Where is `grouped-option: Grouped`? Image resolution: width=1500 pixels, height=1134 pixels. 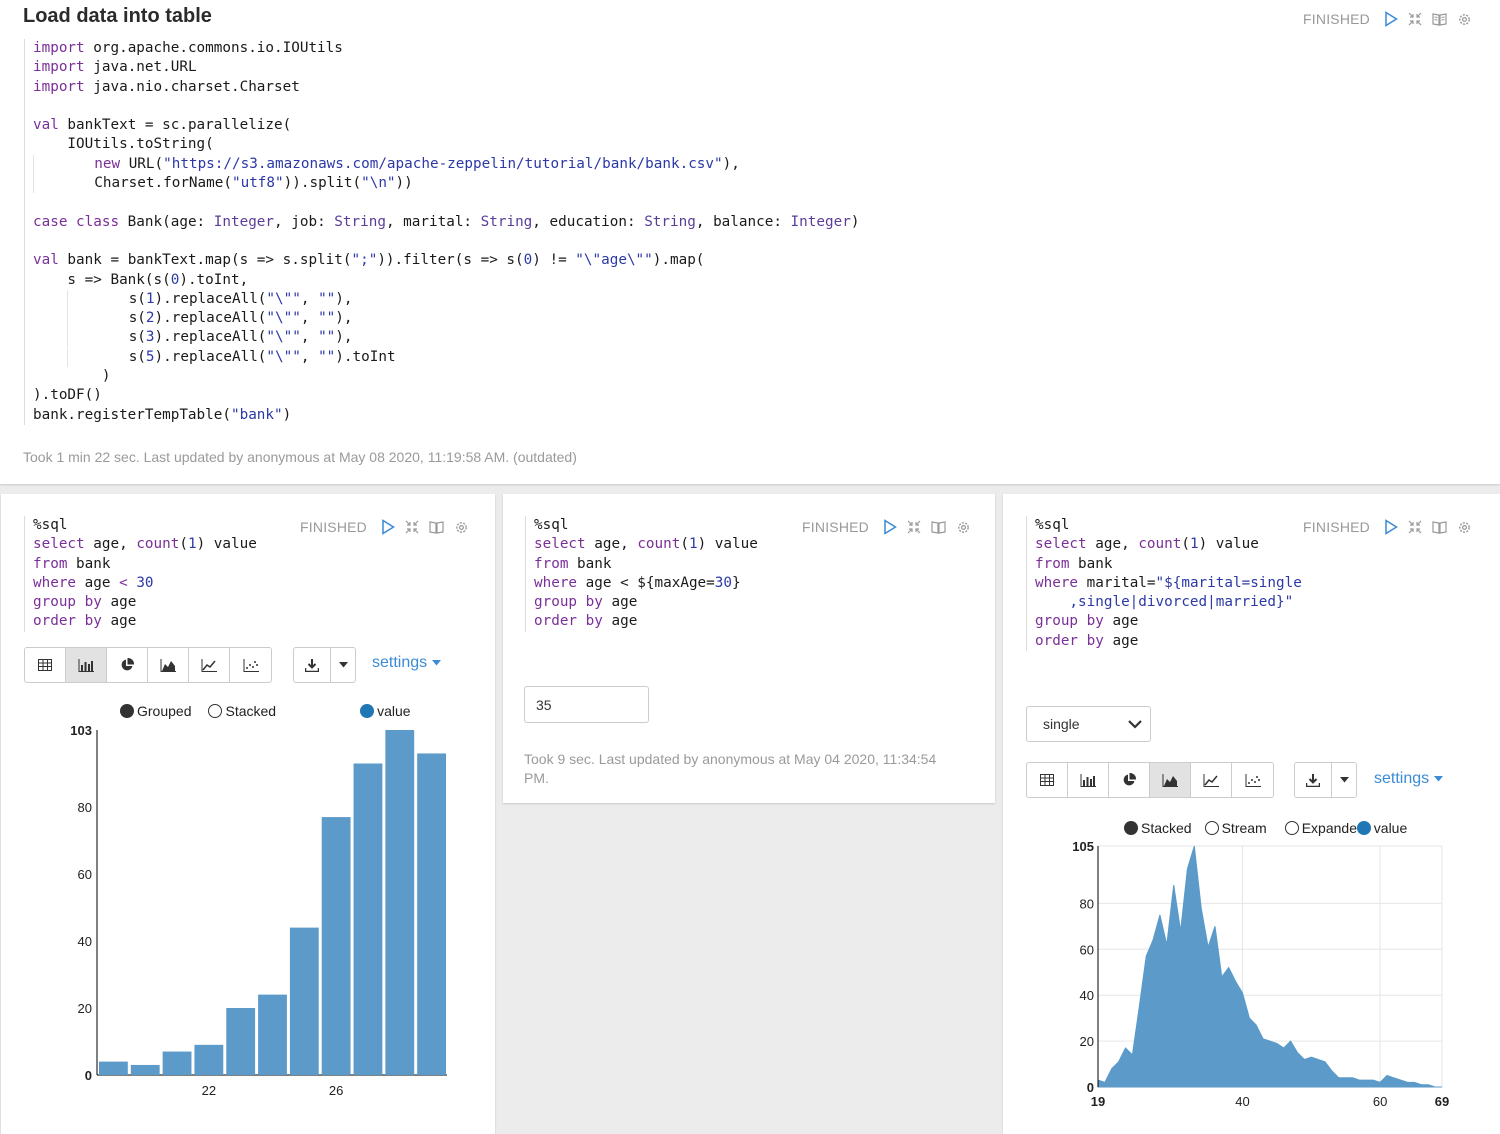 grouped-option: Grouped is located at coordinates (155, 711).